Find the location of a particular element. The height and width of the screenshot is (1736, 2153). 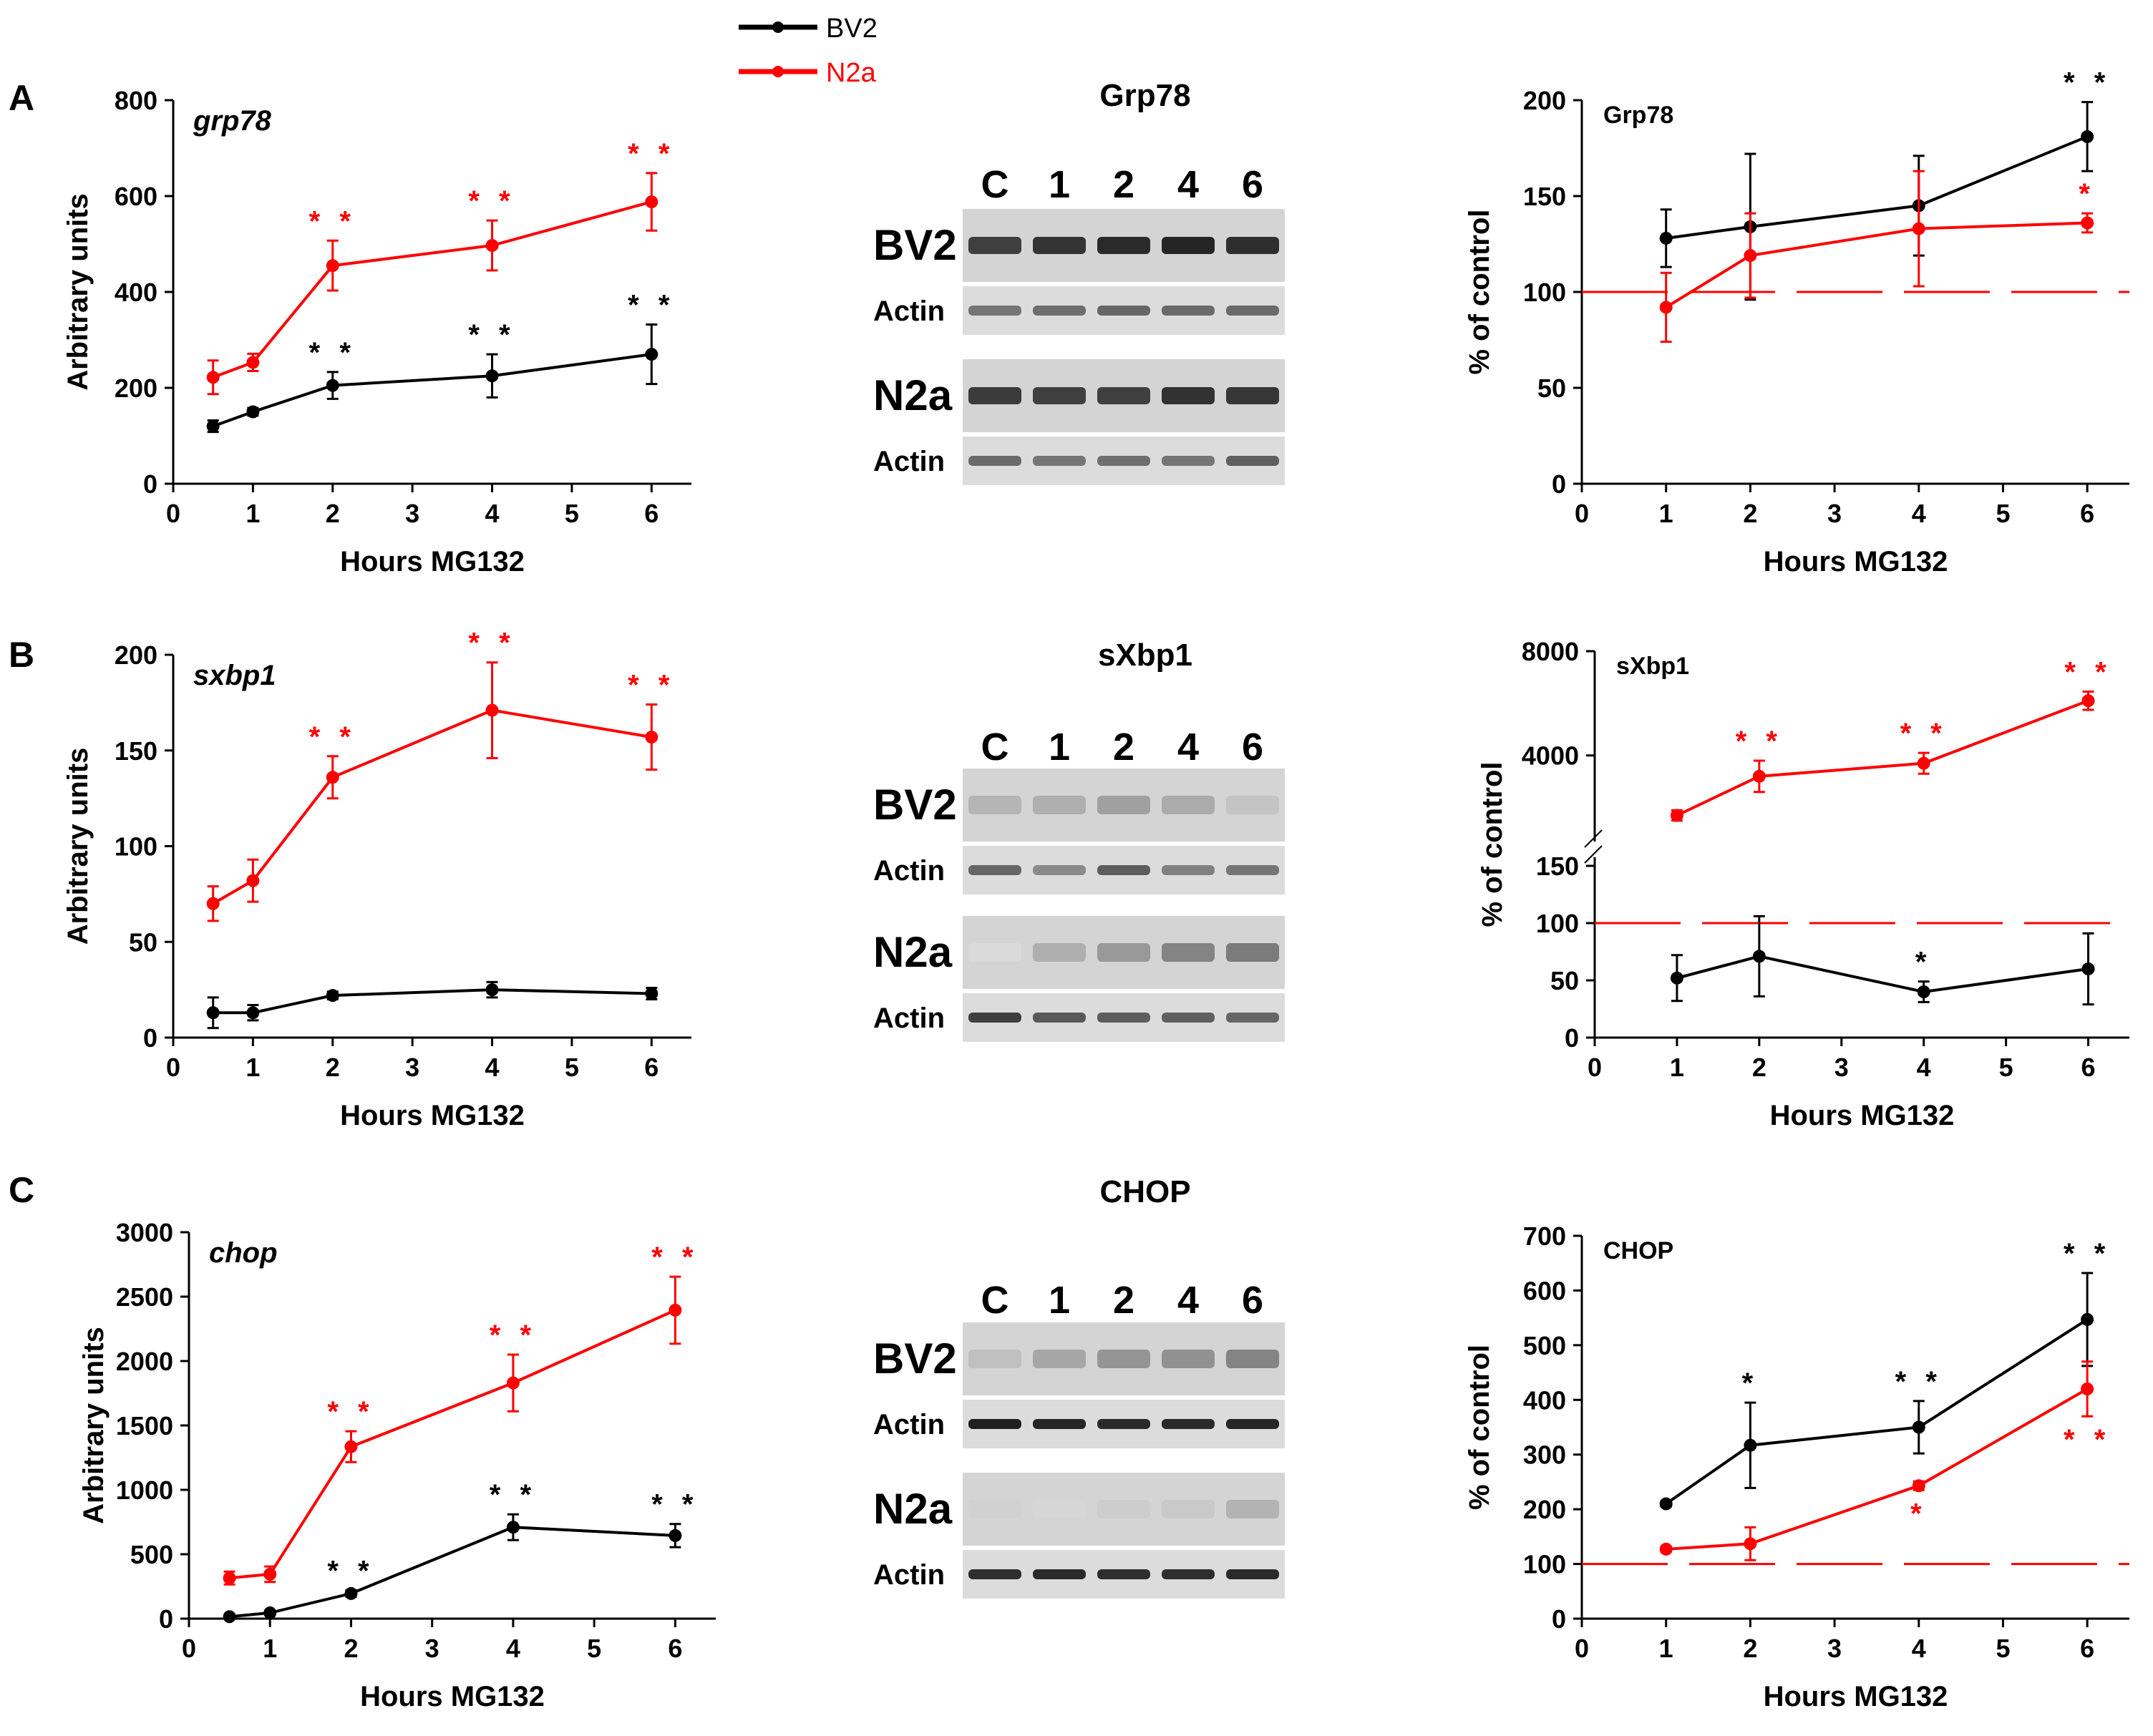

y-tick-label: 200 is located at coordinates (136, 655).